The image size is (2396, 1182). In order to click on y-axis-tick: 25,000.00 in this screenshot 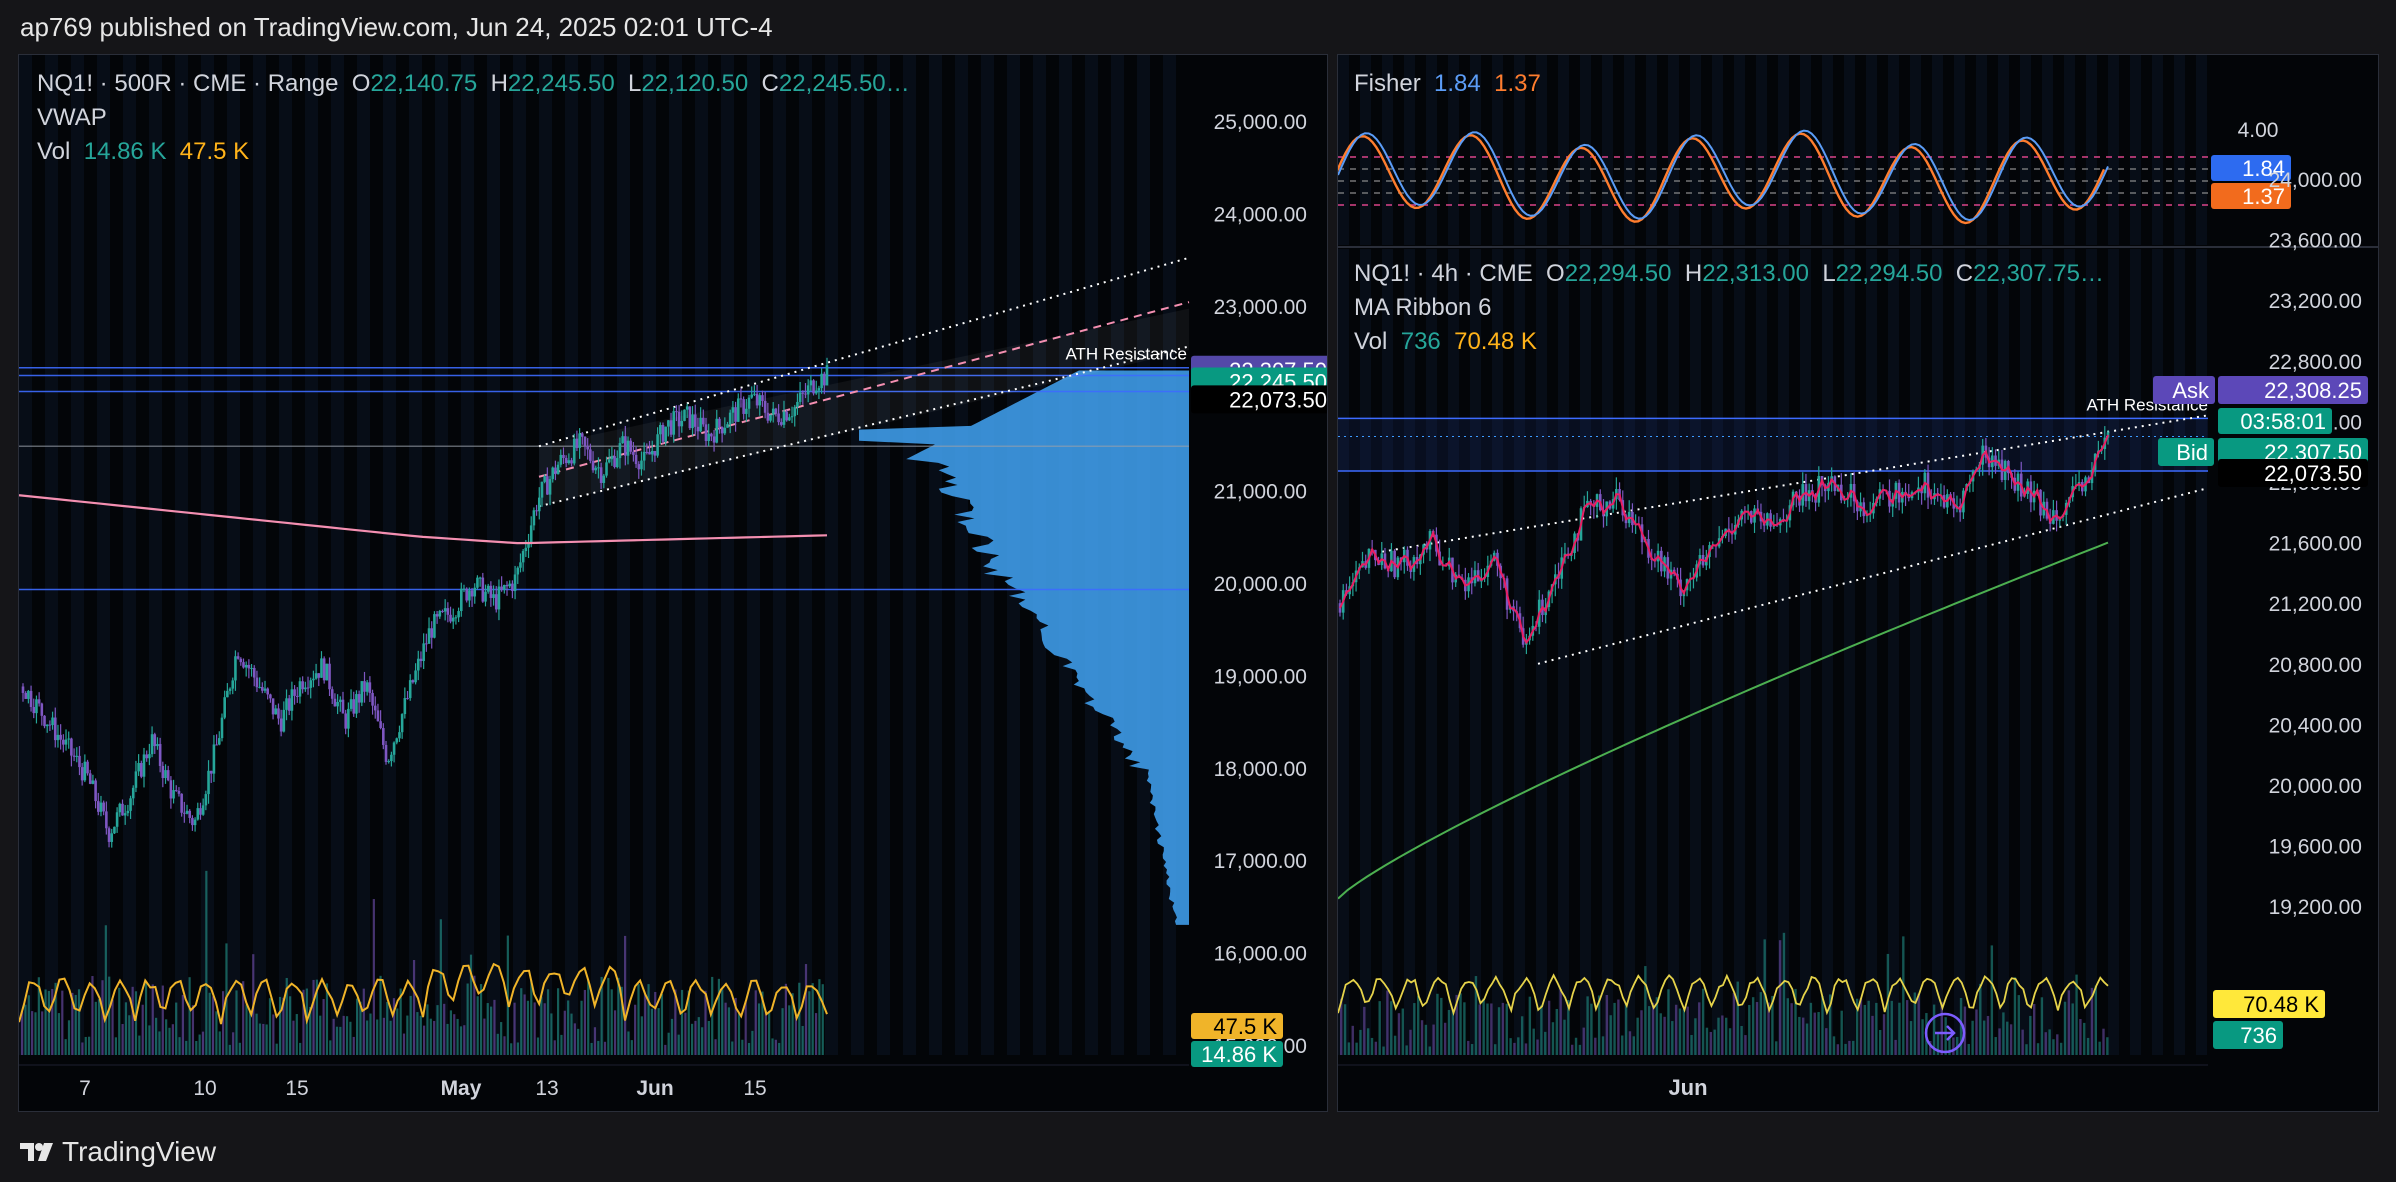, I will do `click(1260, 122)`.